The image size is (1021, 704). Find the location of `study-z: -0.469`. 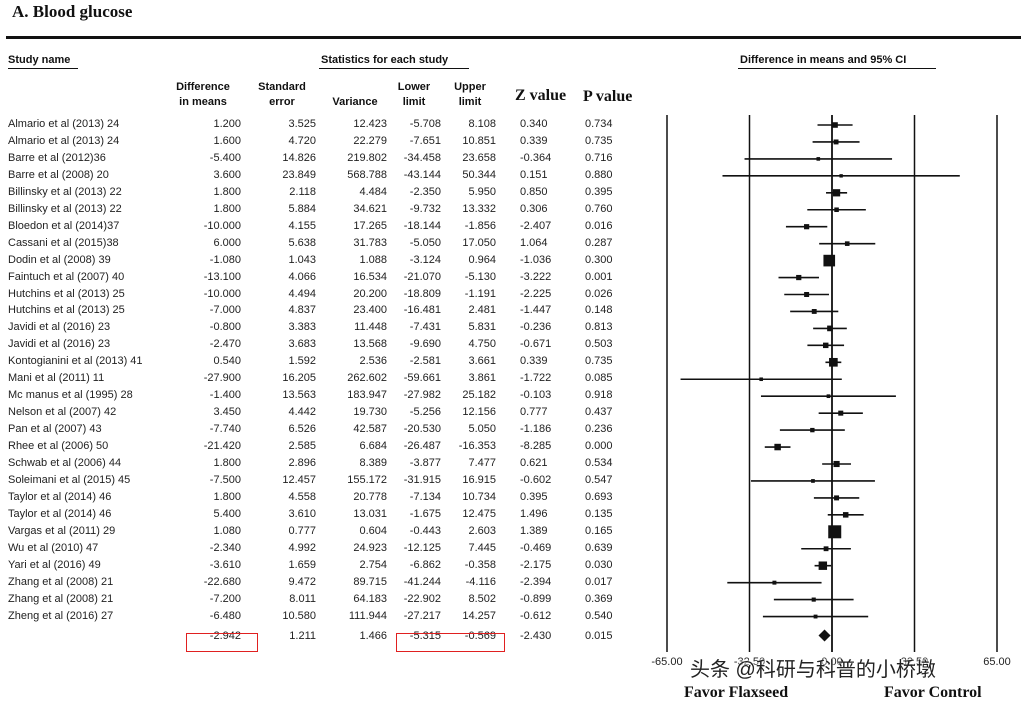

study-z: -0.469 is located at coordinates (536, 548).